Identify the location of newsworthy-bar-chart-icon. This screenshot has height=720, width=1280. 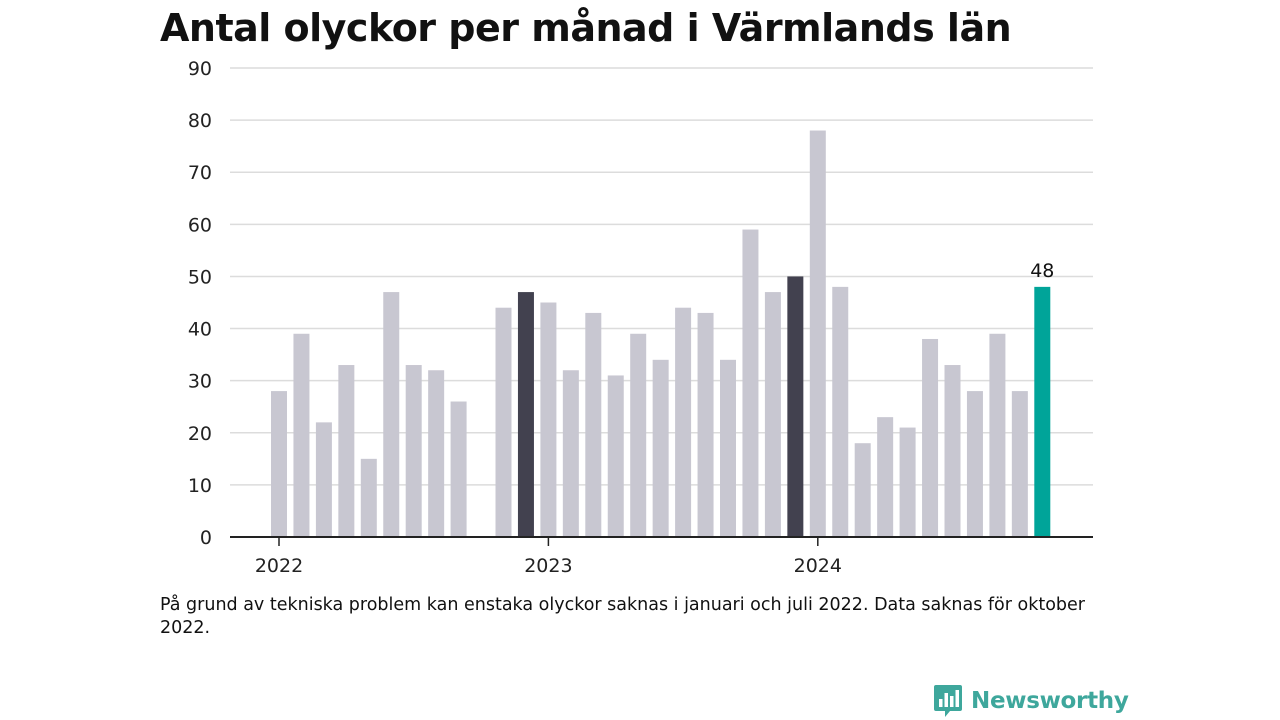
(948, 701).